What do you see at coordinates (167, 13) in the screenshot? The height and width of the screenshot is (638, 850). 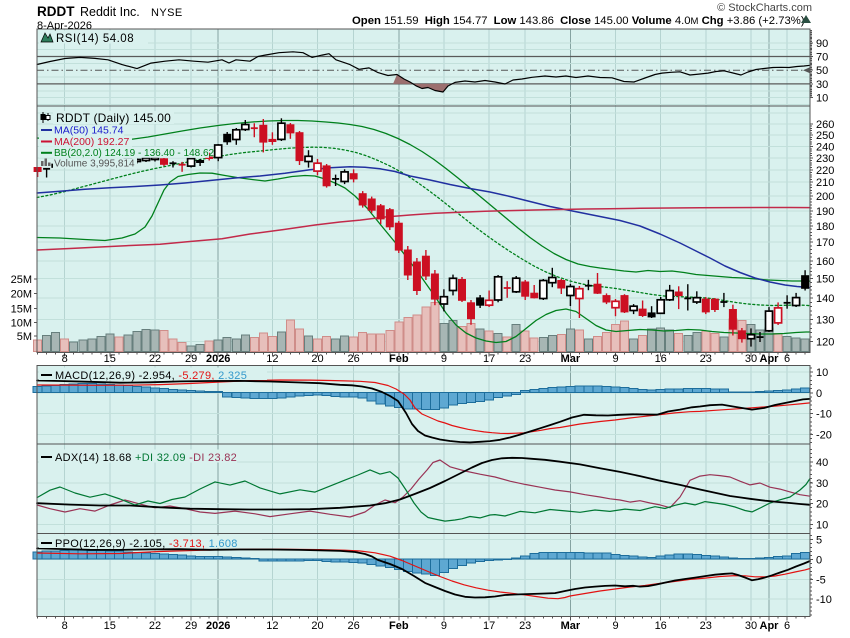 I see `svg-text: NYSE` at bounding box center [167, 13].